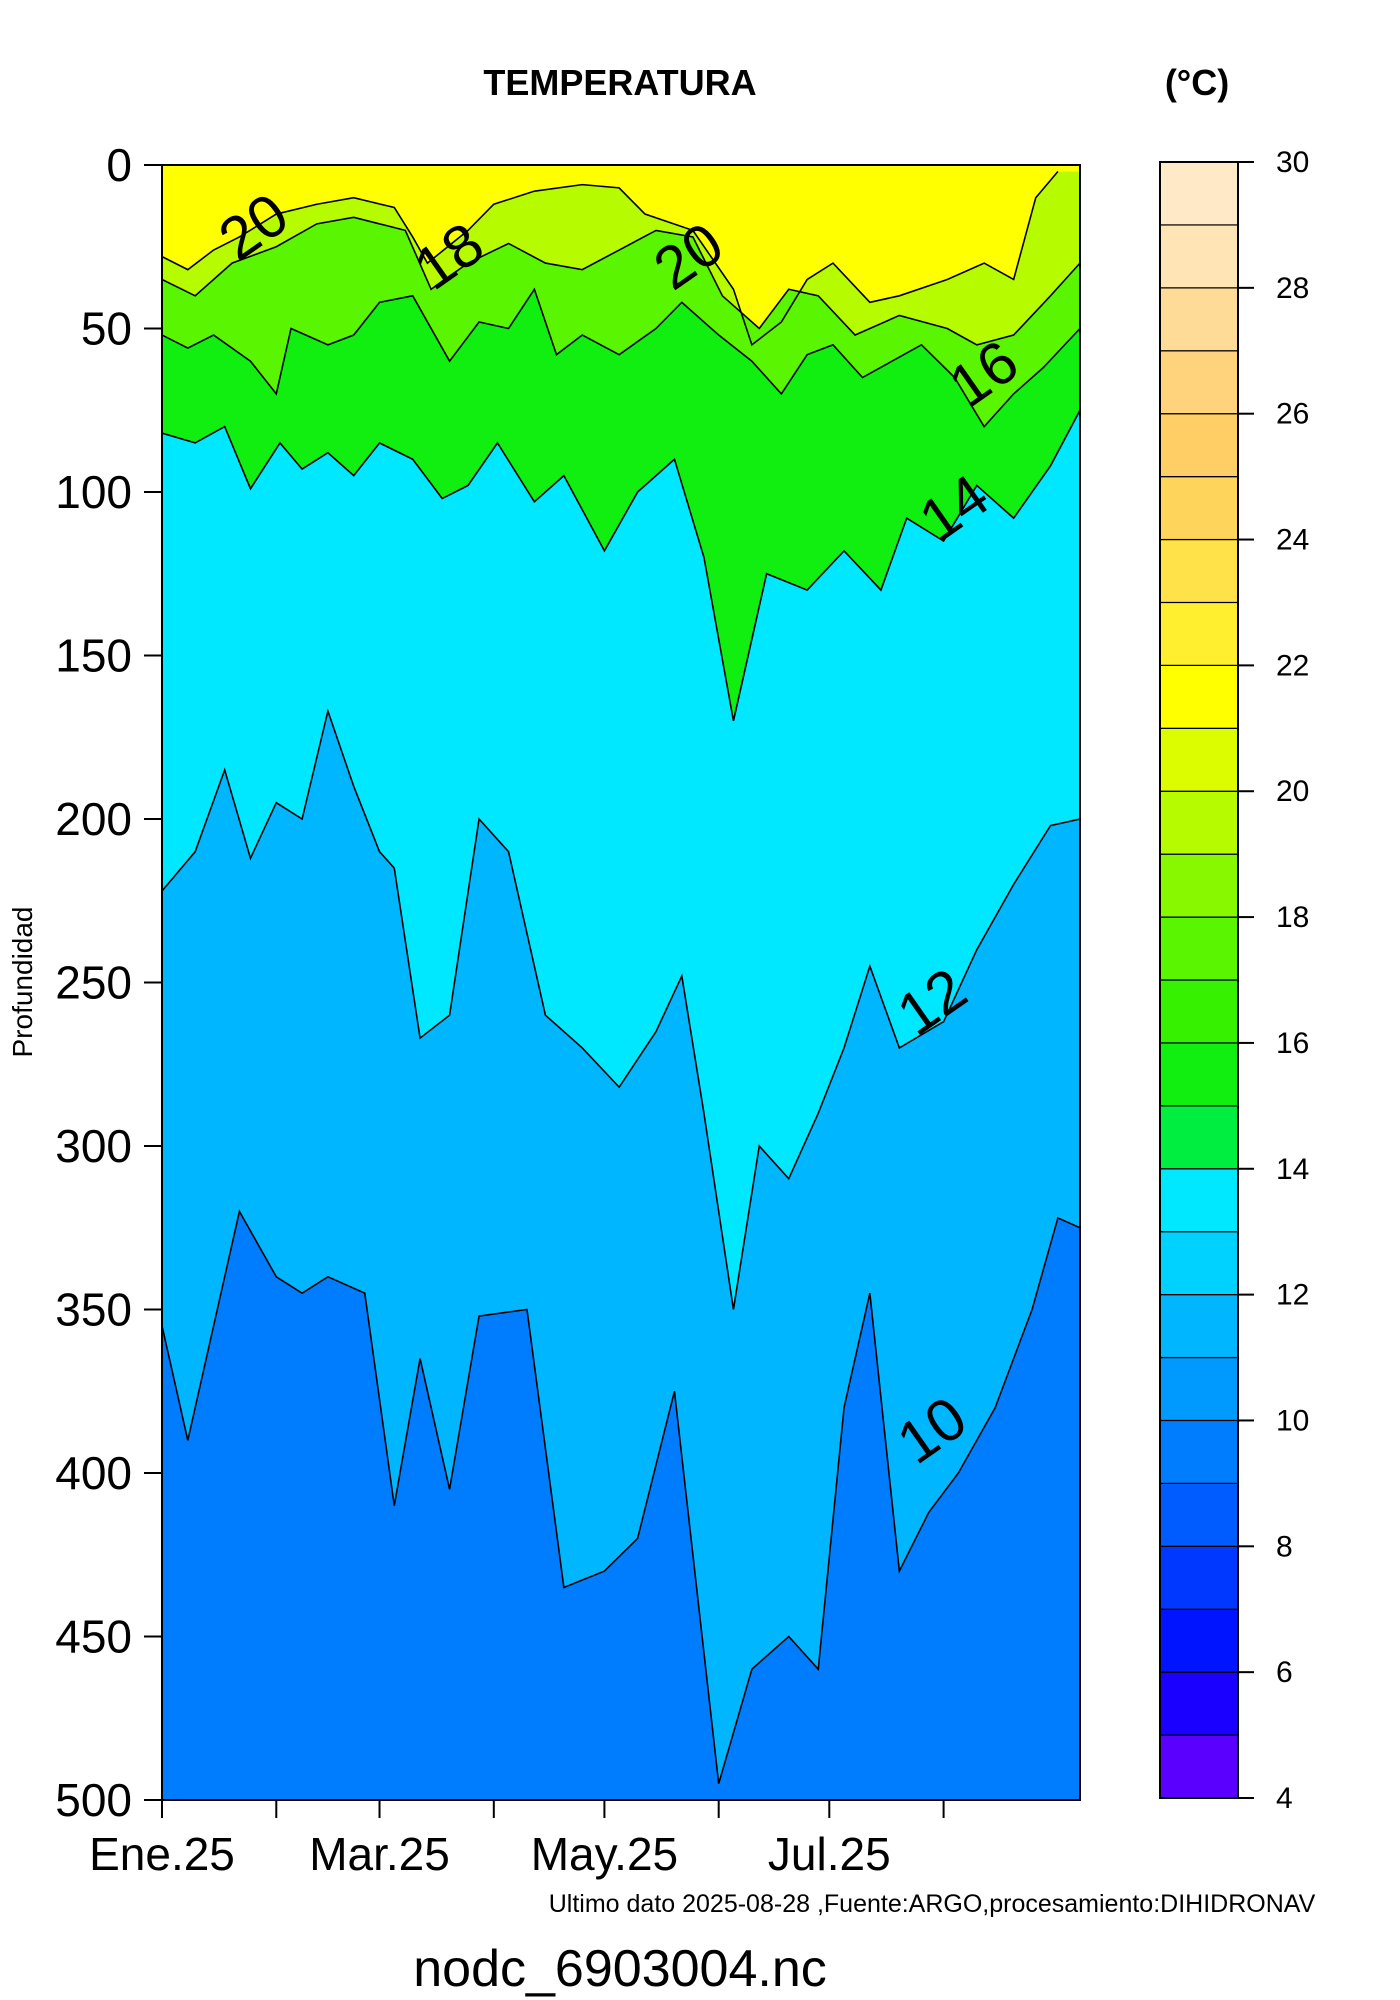  I want to click on colorbar-frame, so click(1199, 980).